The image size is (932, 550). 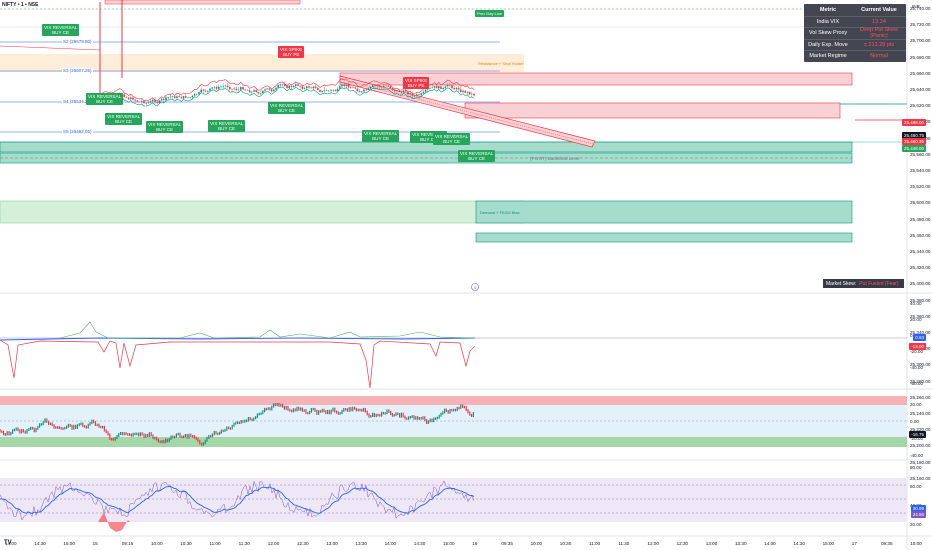 What do you see at coordinates (475, 287) in the screenshot?
I see `svg-text: s` at bounding box center [475, 287].